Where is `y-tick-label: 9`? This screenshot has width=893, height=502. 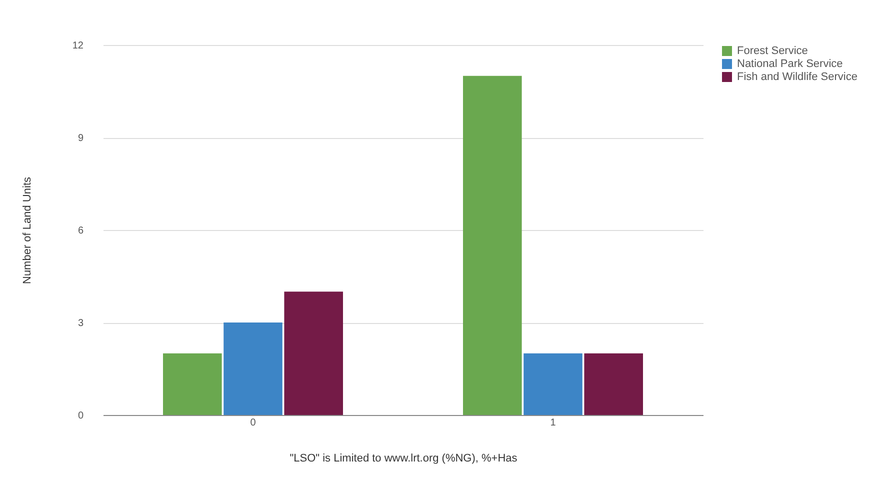
y-tick-label: 9 is located at coordinates (81, 138).